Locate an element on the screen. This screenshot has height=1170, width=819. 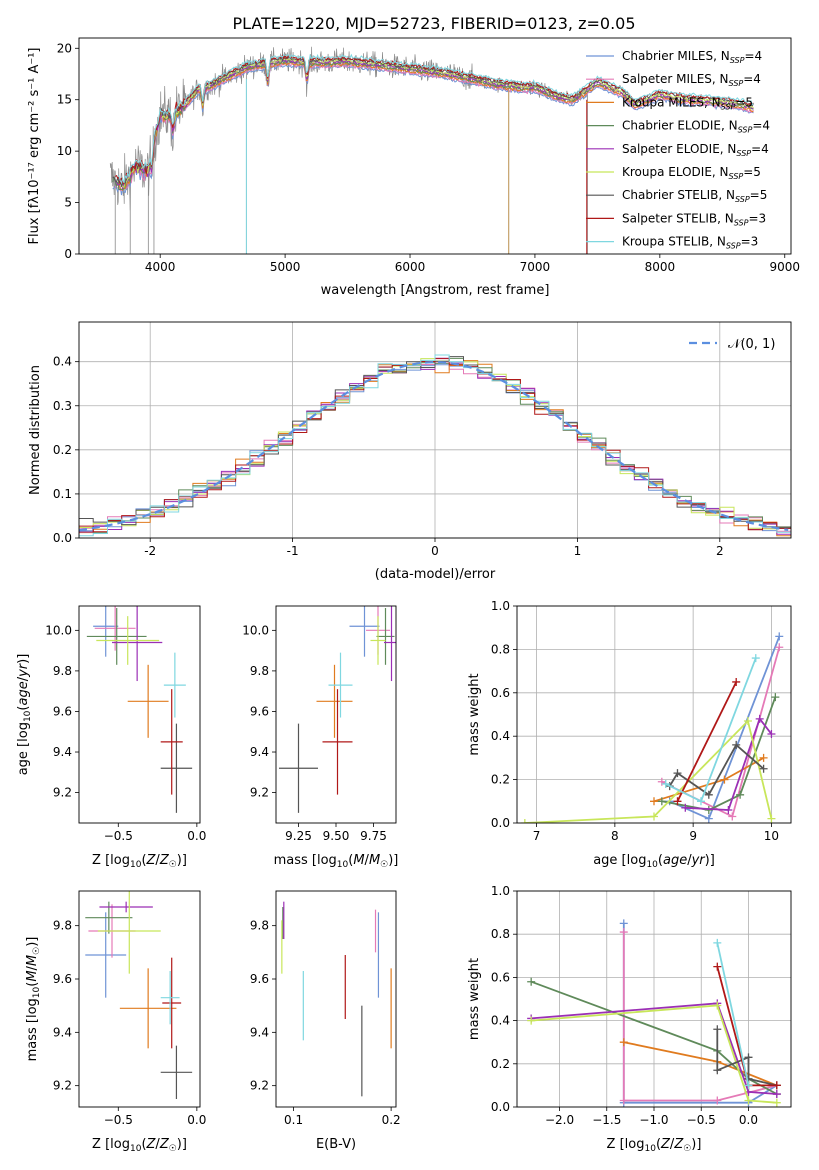
residuals-ytick-label: 0.3 is located at coordinates (62, 406).